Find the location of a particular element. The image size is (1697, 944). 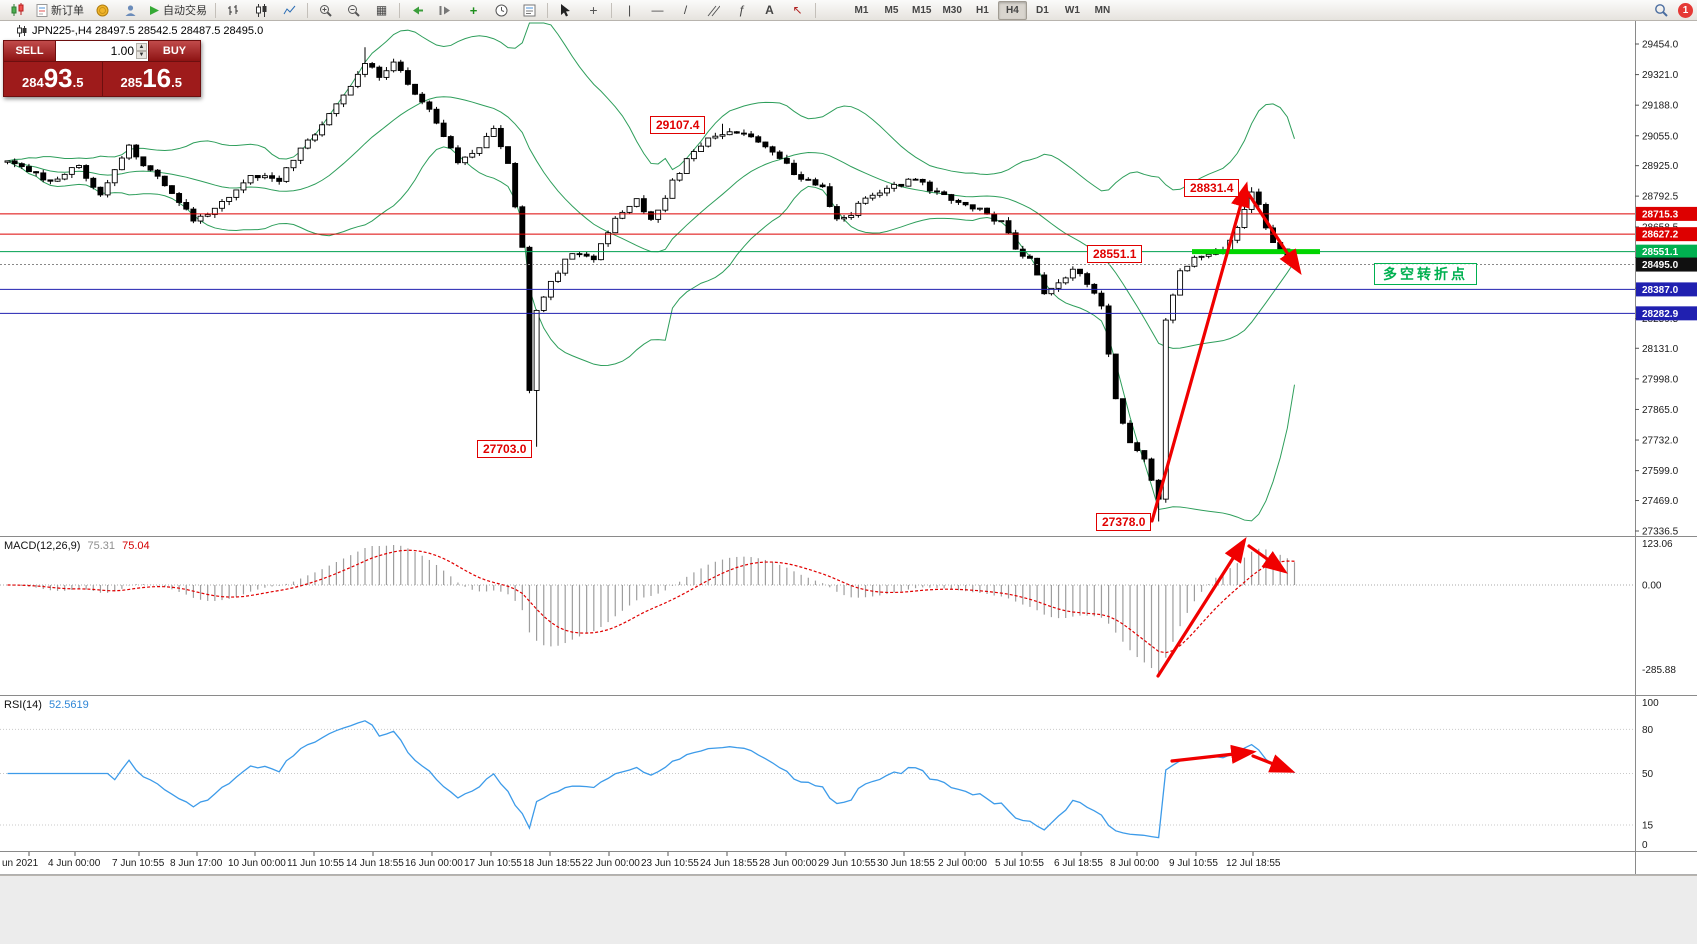

price-annotation: 28551.1 is located at coordinates (1115, 254).